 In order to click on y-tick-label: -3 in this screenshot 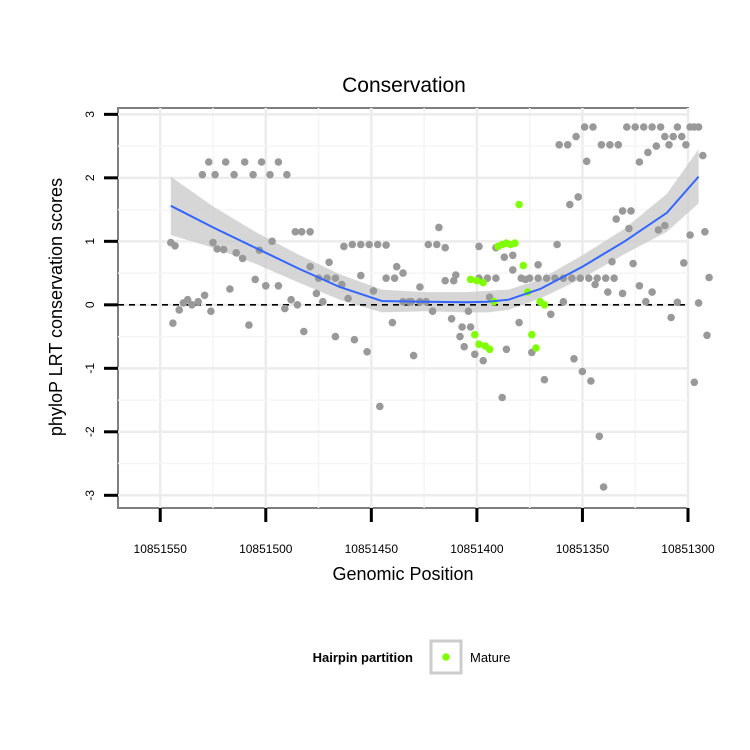, I will do `click(90, 495)`.